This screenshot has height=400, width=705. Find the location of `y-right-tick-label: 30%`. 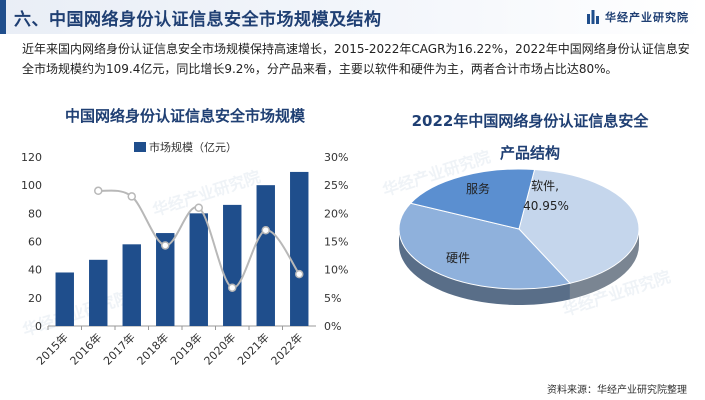

y-right-tick-label: 30% is located at coordinates (336, 157).